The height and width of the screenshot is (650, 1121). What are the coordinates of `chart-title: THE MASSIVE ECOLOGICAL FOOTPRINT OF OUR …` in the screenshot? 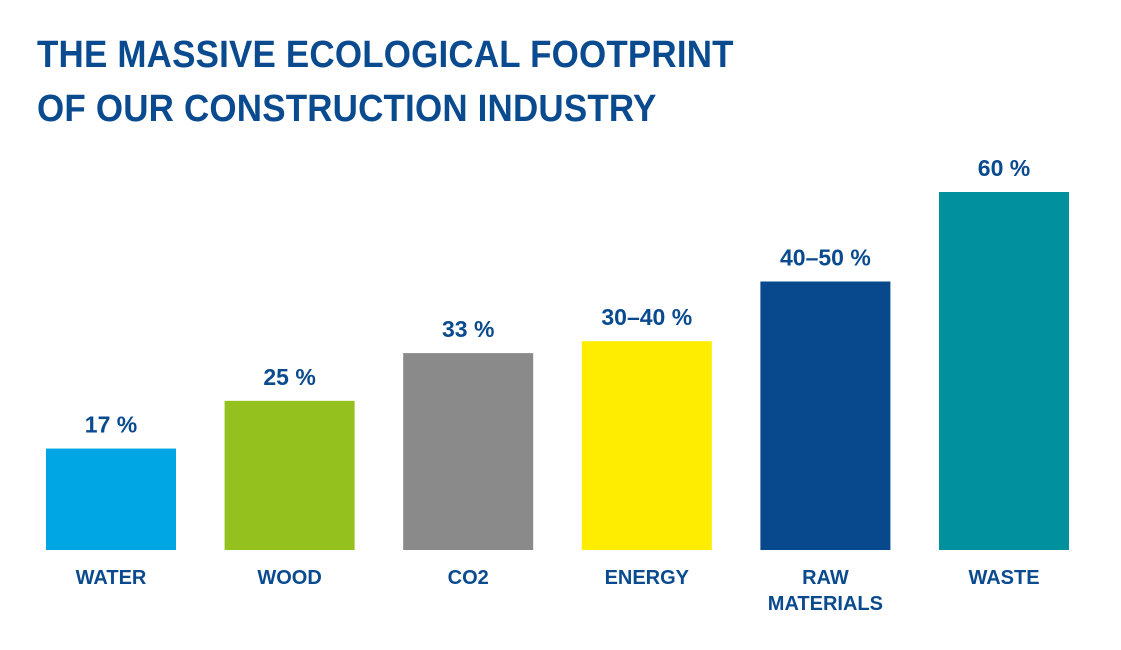 It's located at (385, 82).